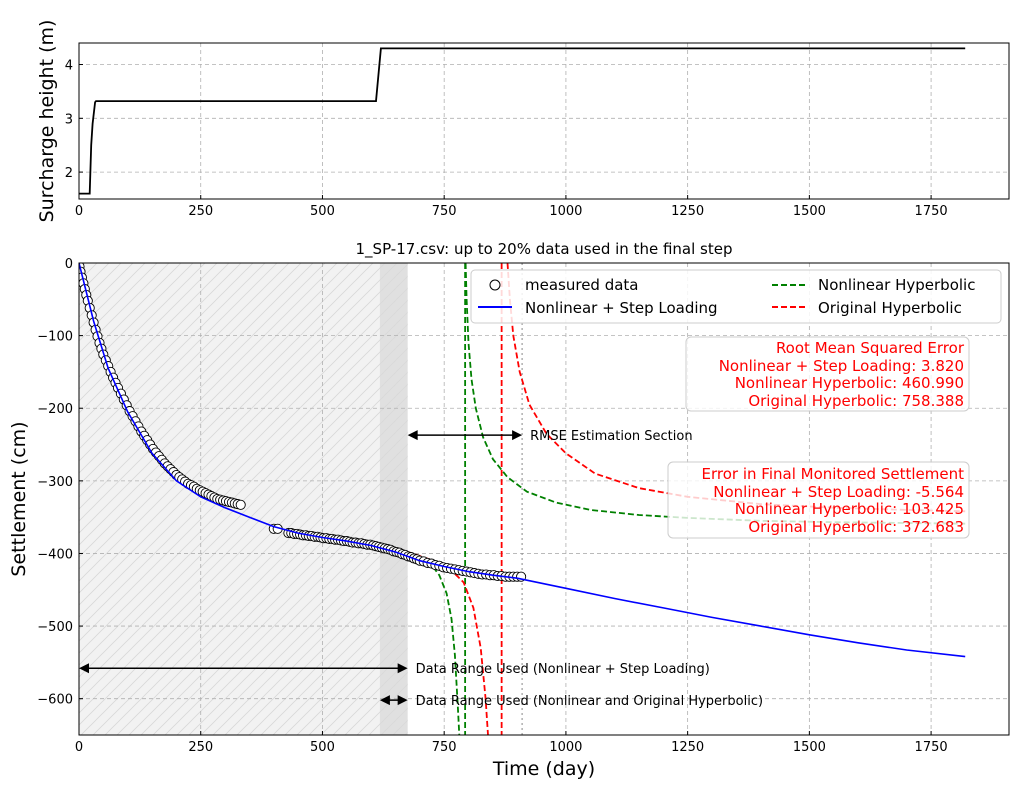 The height and width of the screenshot is (789, 1018). What do you see at coordinates (841, 366) in the screenshot?
I see `rmse-line: Nonlinear + Step Loading: 3.820` at bounding box center [841, 366].